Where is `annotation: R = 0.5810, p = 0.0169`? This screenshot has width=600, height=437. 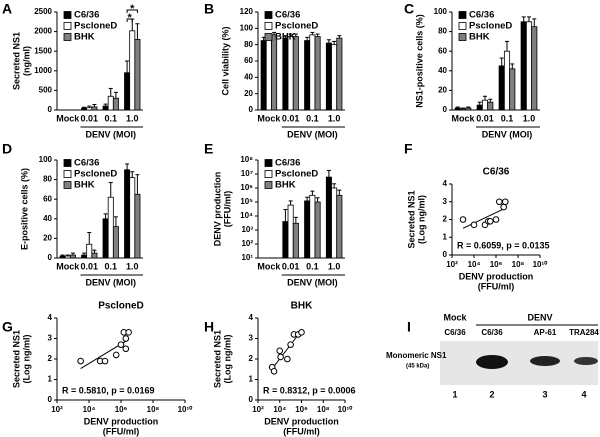 annotation: R = 0.5810, p = 0.0169 is located at coordinates (108, 390).